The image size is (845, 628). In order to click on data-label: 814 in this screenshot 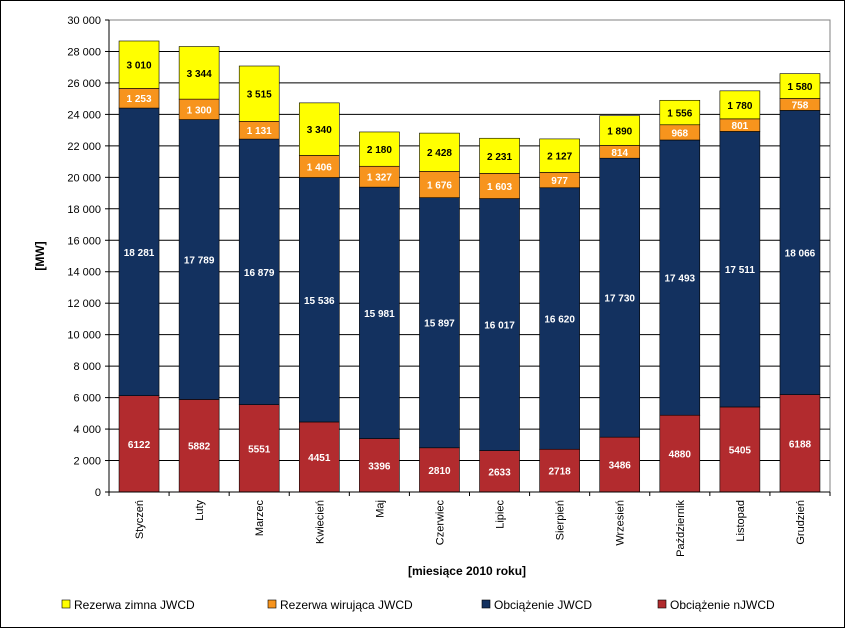, I will do `click(619, 153)`.